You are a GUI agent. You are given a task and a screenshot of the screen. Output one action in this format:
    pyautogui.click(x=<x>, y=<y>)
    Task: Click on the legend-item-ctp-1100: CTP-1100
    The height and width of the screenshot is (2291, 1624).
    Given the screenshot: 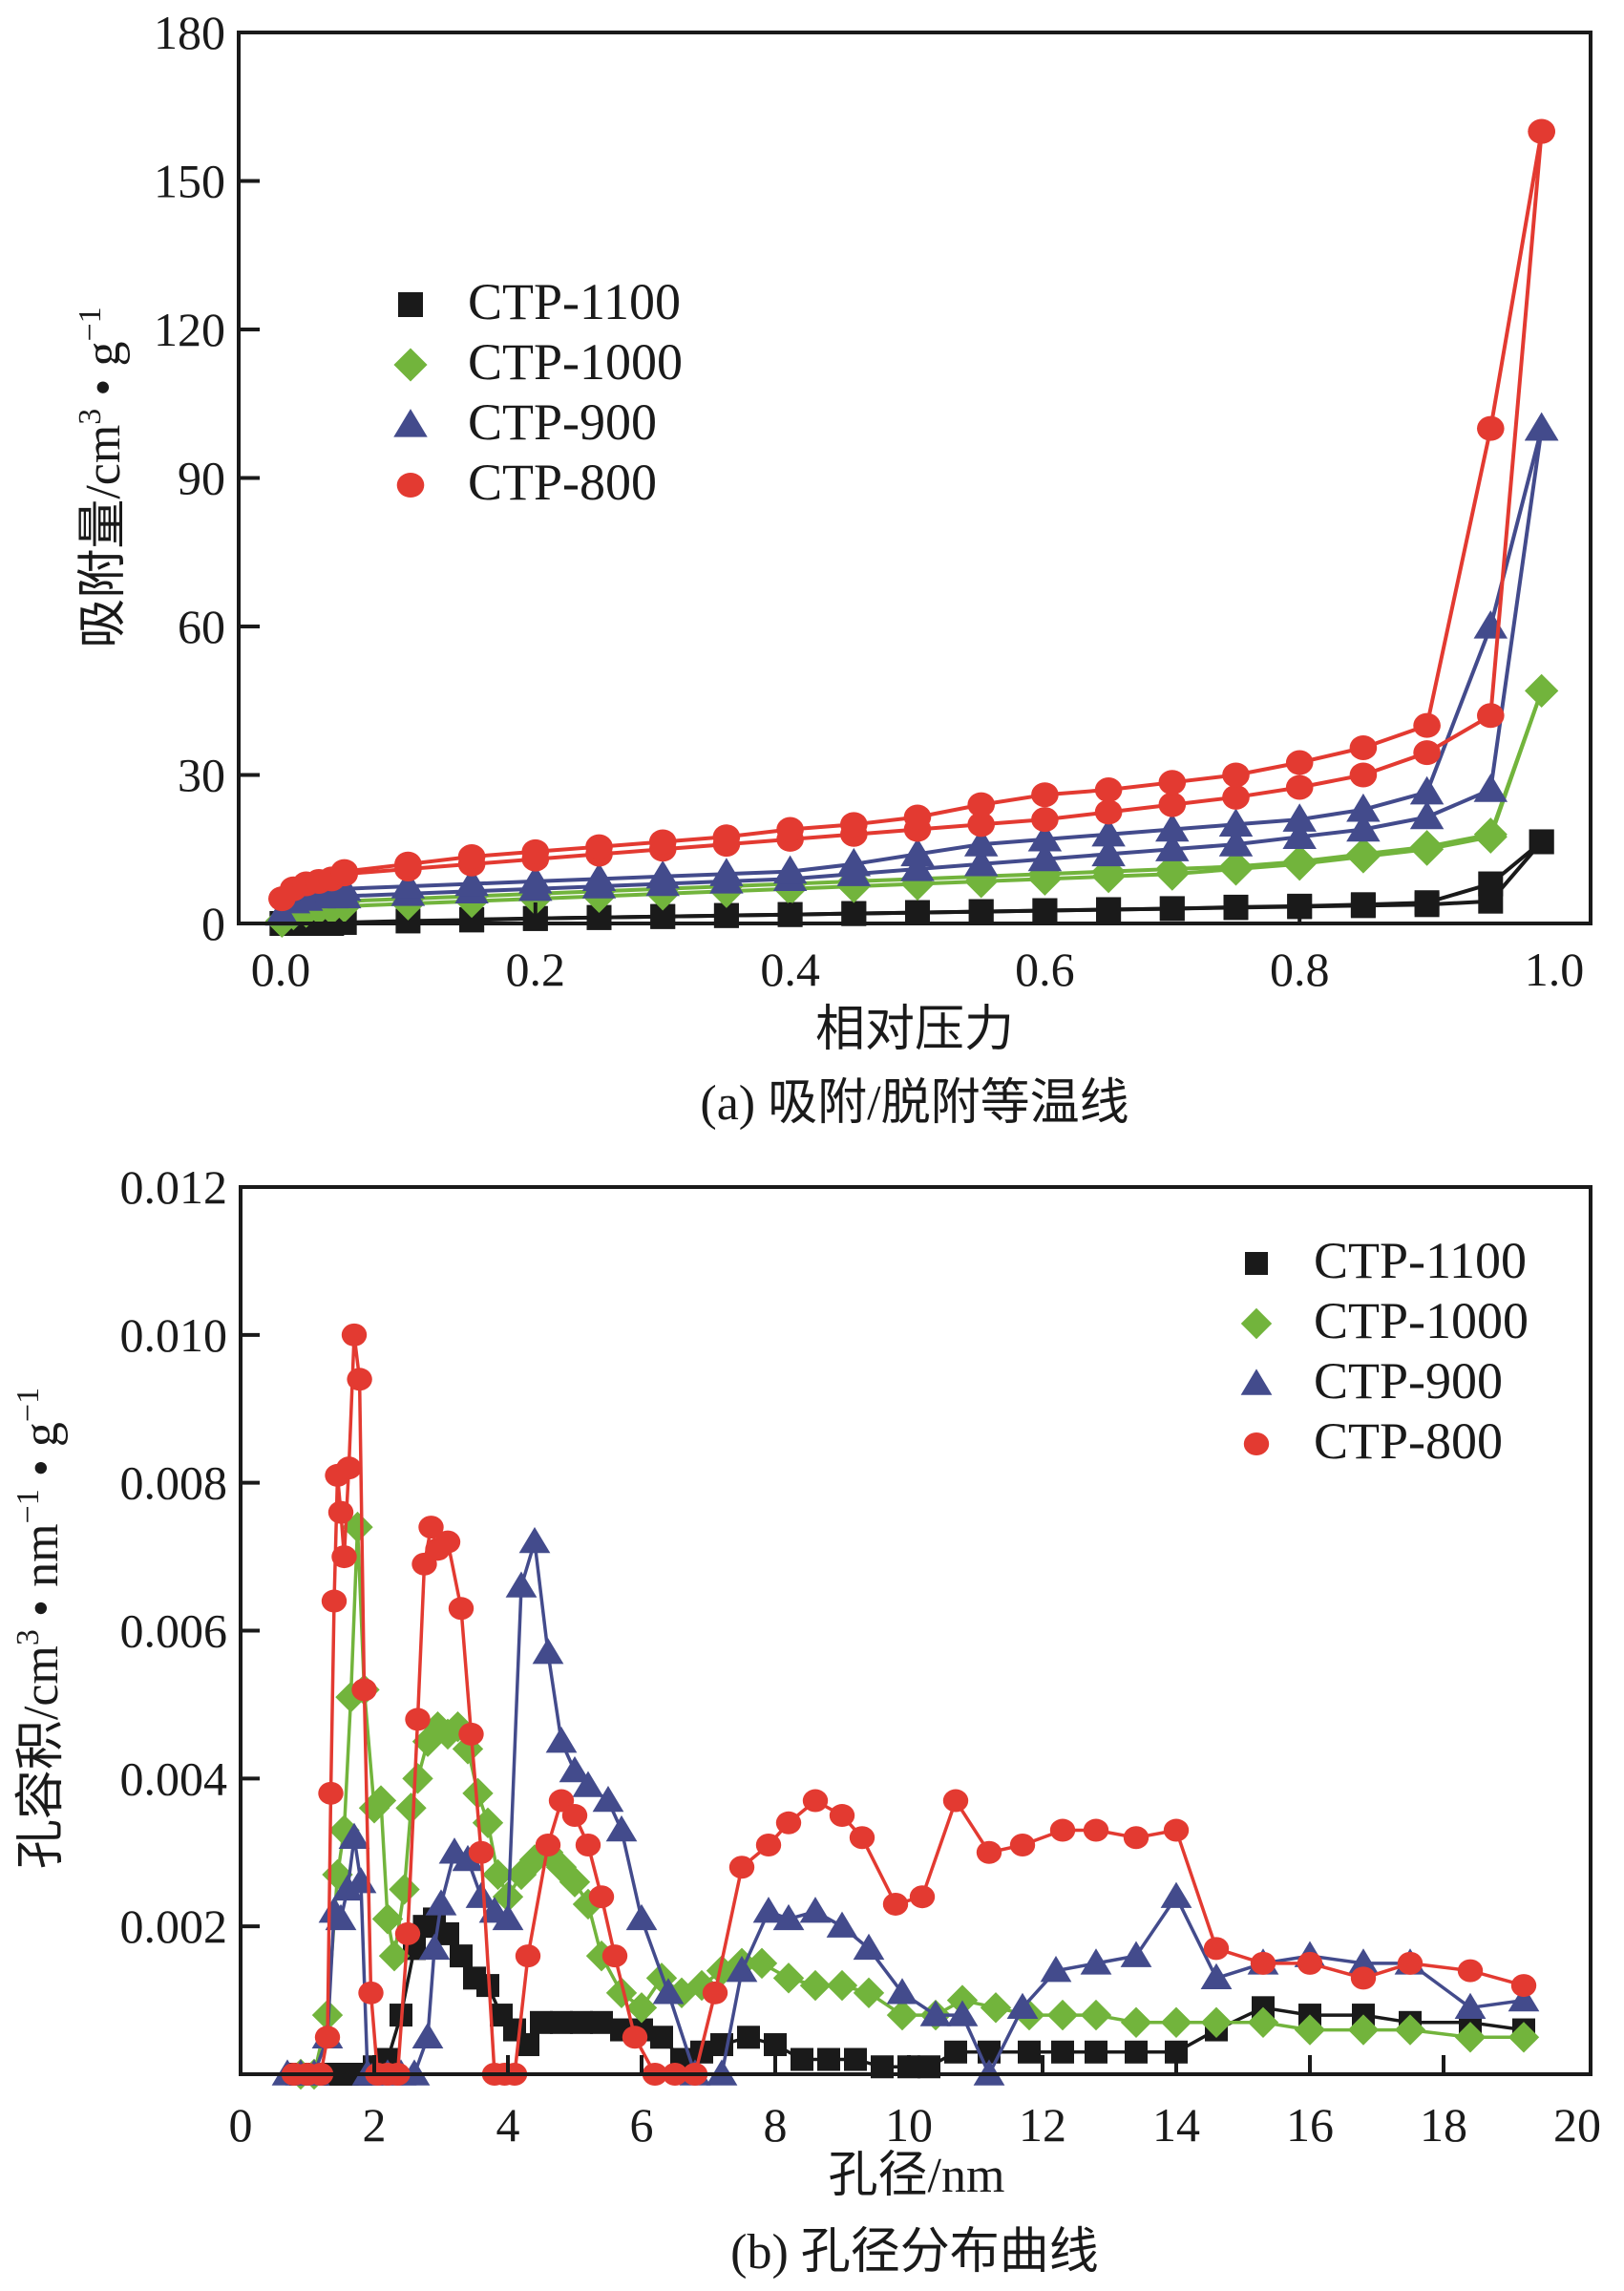 What is the action you would take?
    pyautogui.click(x=539, y=301)
    